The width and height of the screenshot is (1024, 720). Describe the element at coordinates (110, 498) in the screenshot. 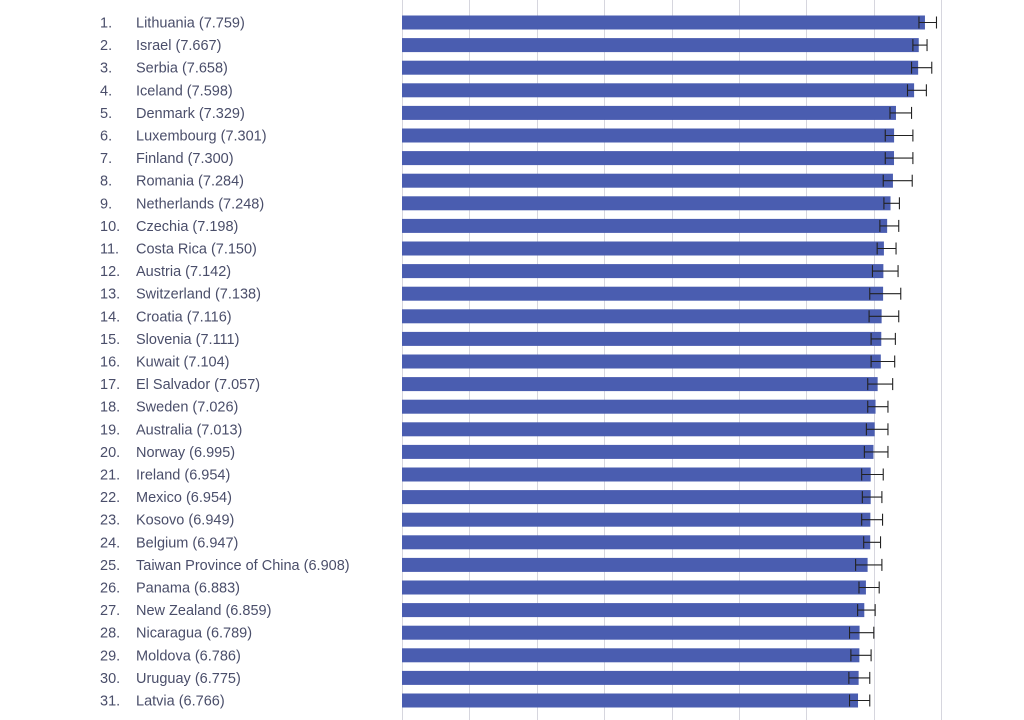

I see `rank-label: 22.` at that location.